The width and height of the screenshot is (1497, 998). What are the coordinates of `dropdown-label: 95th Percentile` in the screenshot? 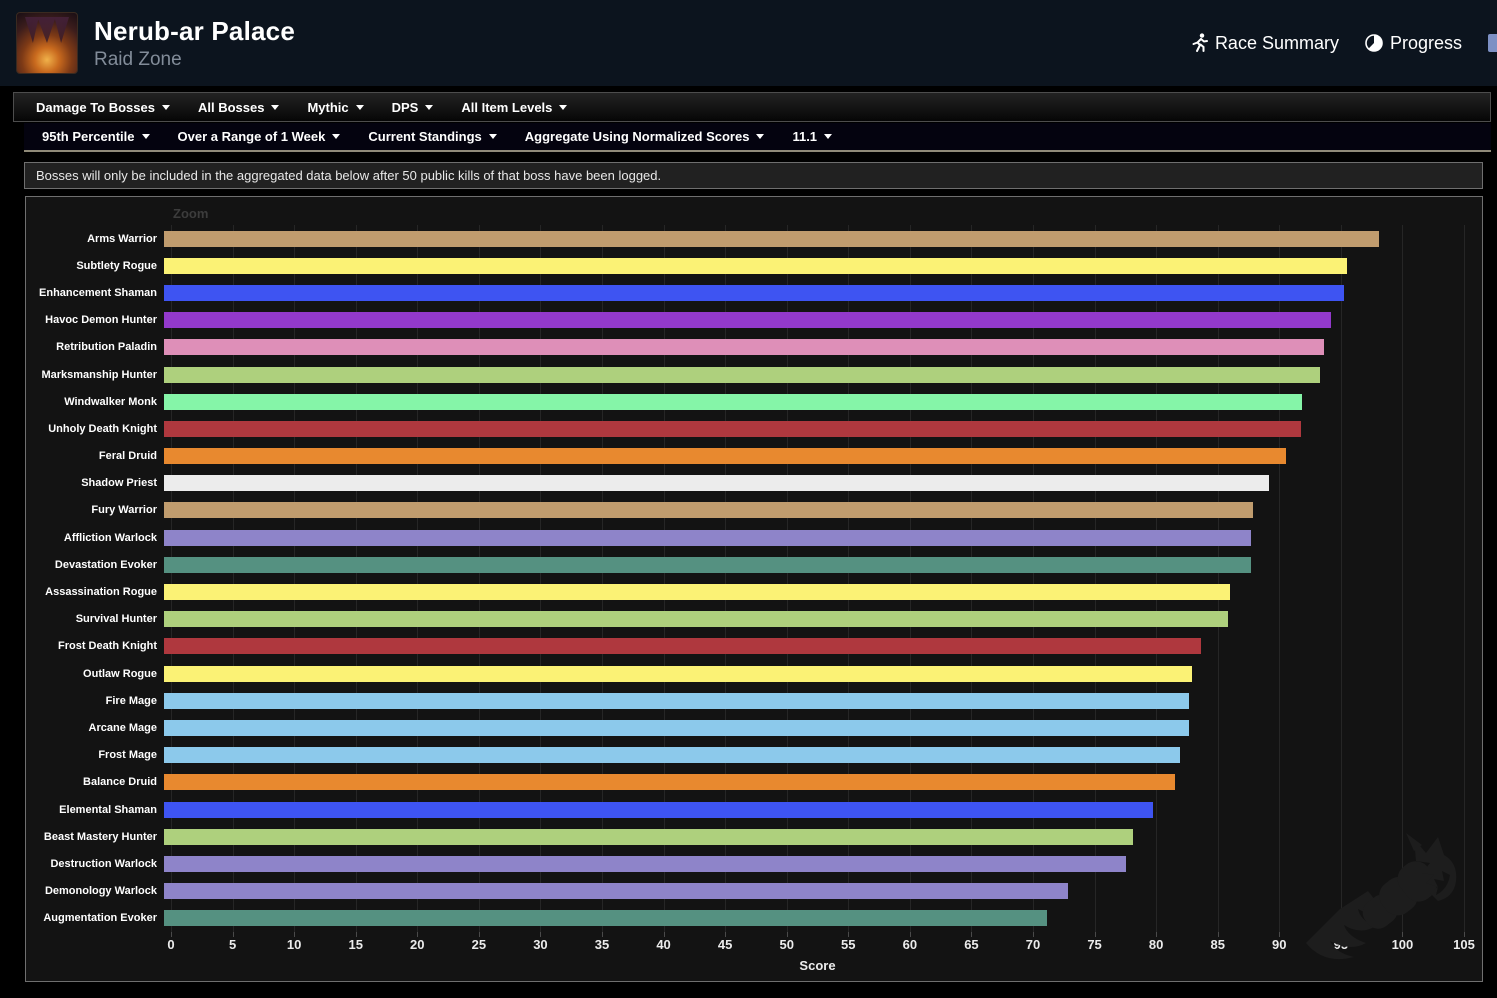 It's located at (88, 136).